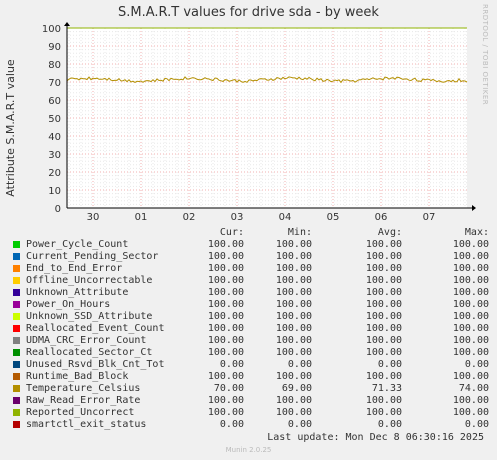 Image resolution: width=497 pixels, height=460 pixels. I want to click on legend-series-name: End_to_End_Error, so click(74, 268).